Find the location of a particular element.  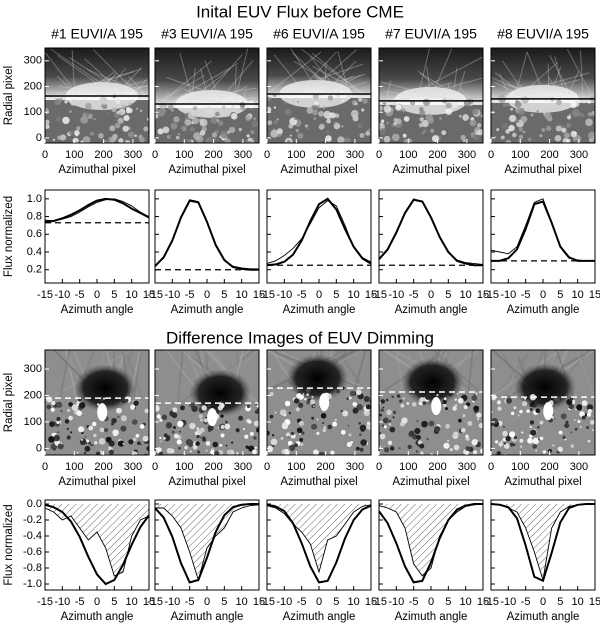

panel-title: #6 EUVI/A 195 is located at coordinates (319, 34).